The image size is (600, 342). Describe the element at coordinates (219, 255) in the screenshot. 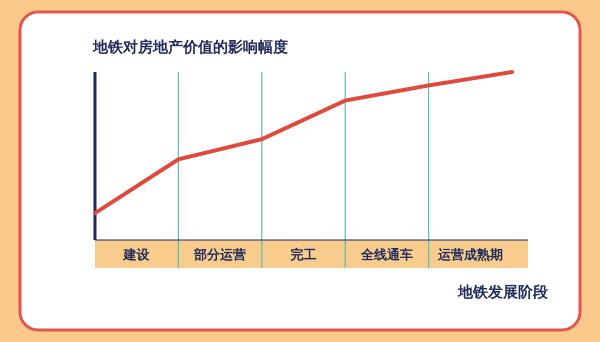

I see `text: 部分运营` at that location.